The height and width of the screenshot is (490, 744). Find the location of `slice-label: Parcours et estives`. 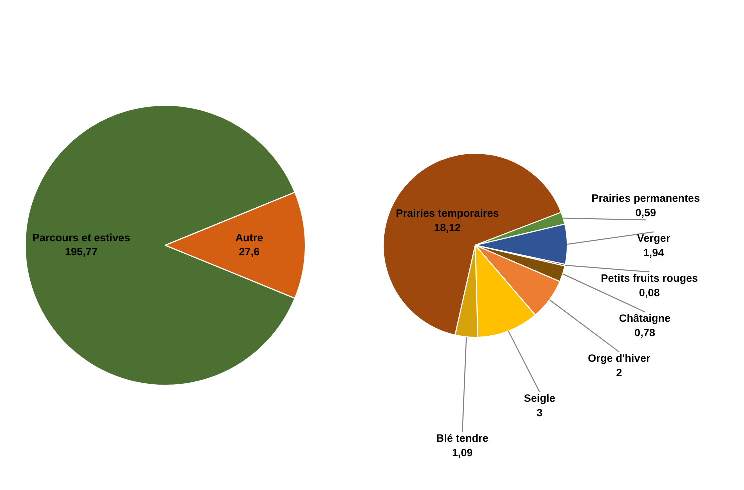

slice-label: Parcours et estives is located at coordinates (81, 238).